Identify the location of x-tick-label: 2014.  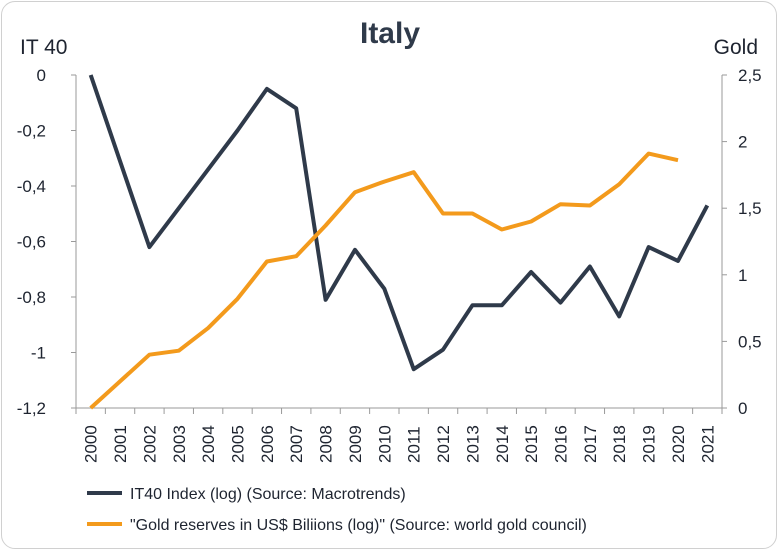
(502, 444).